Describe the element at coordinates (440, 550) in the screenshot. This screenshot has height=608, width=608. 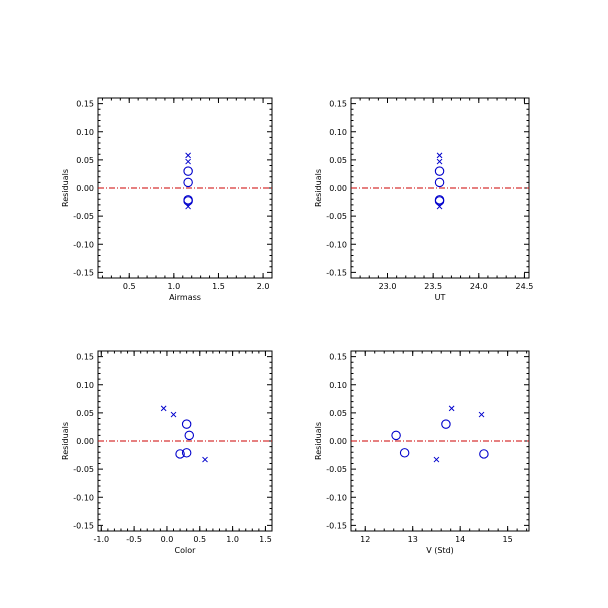
I see `x-axis-label: V (Std)` at that location.